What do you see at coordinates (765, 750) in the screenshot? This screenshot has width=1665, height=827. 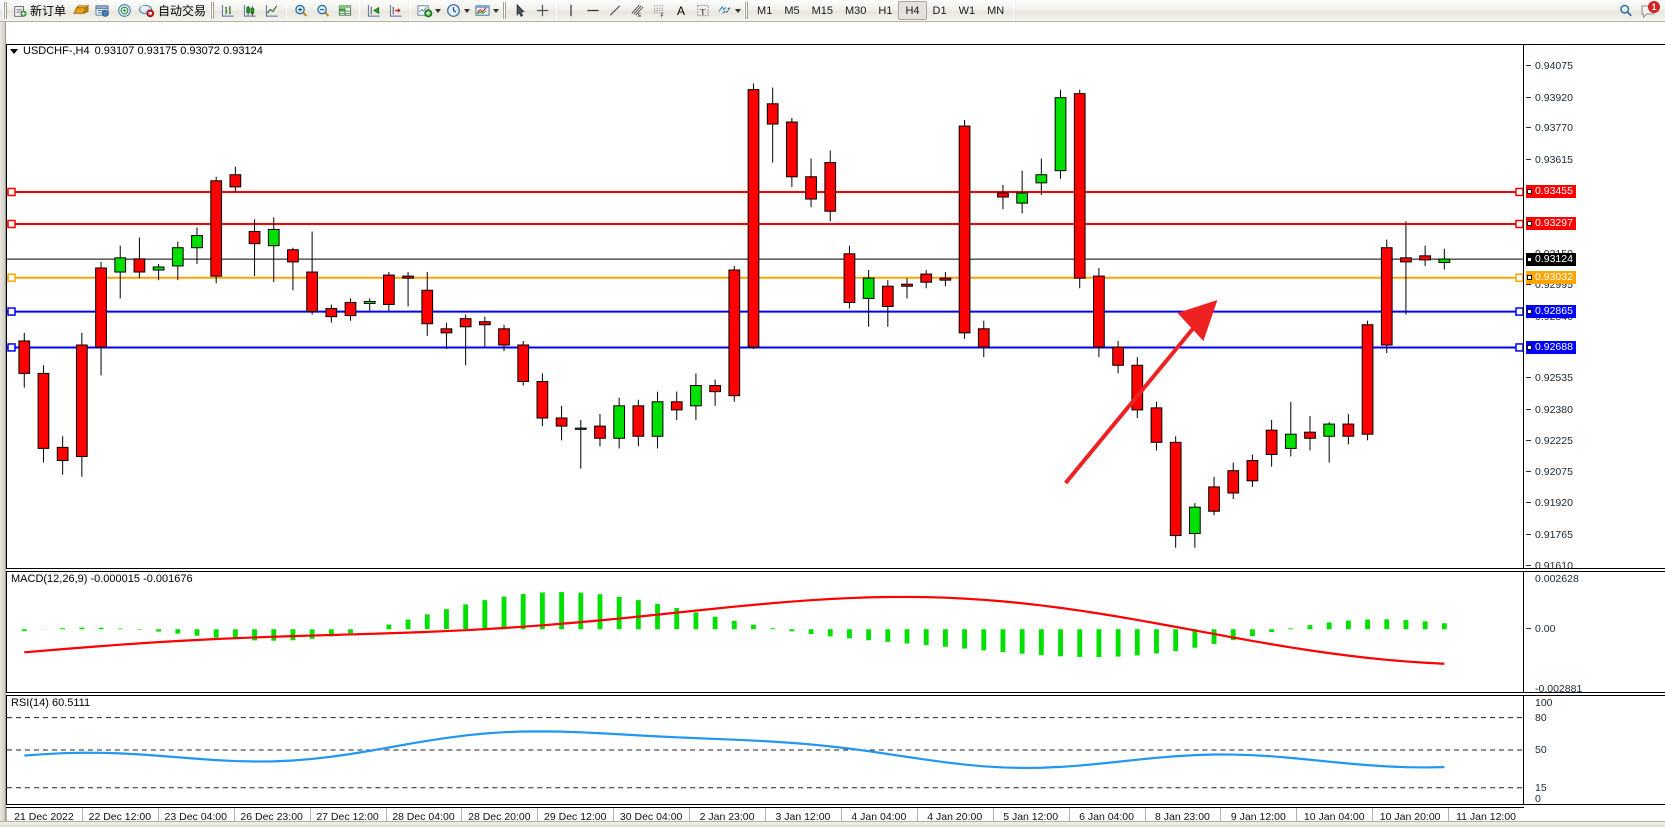 I see `rsi-pane: RSI(14) 60.5111` at bounding box center [765, 750].